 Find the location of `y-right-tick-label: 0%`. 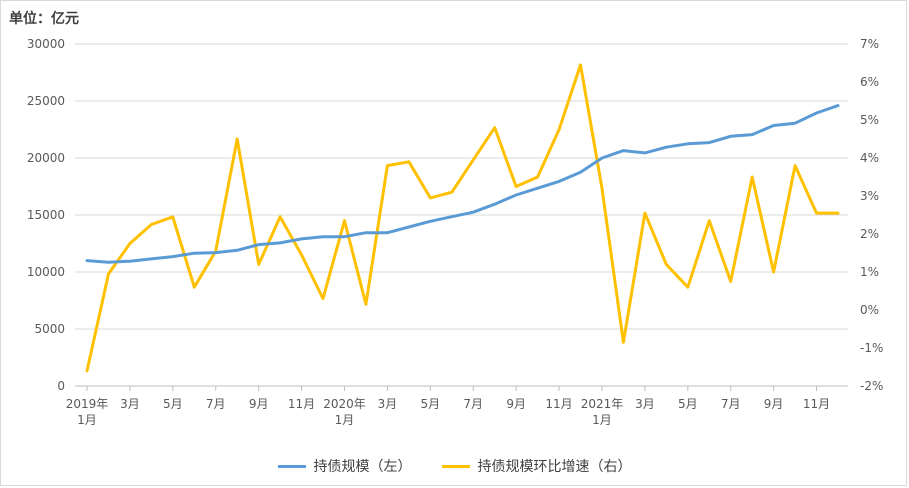

y-right-tick-label: 0% is located at coordinates (869, 310).